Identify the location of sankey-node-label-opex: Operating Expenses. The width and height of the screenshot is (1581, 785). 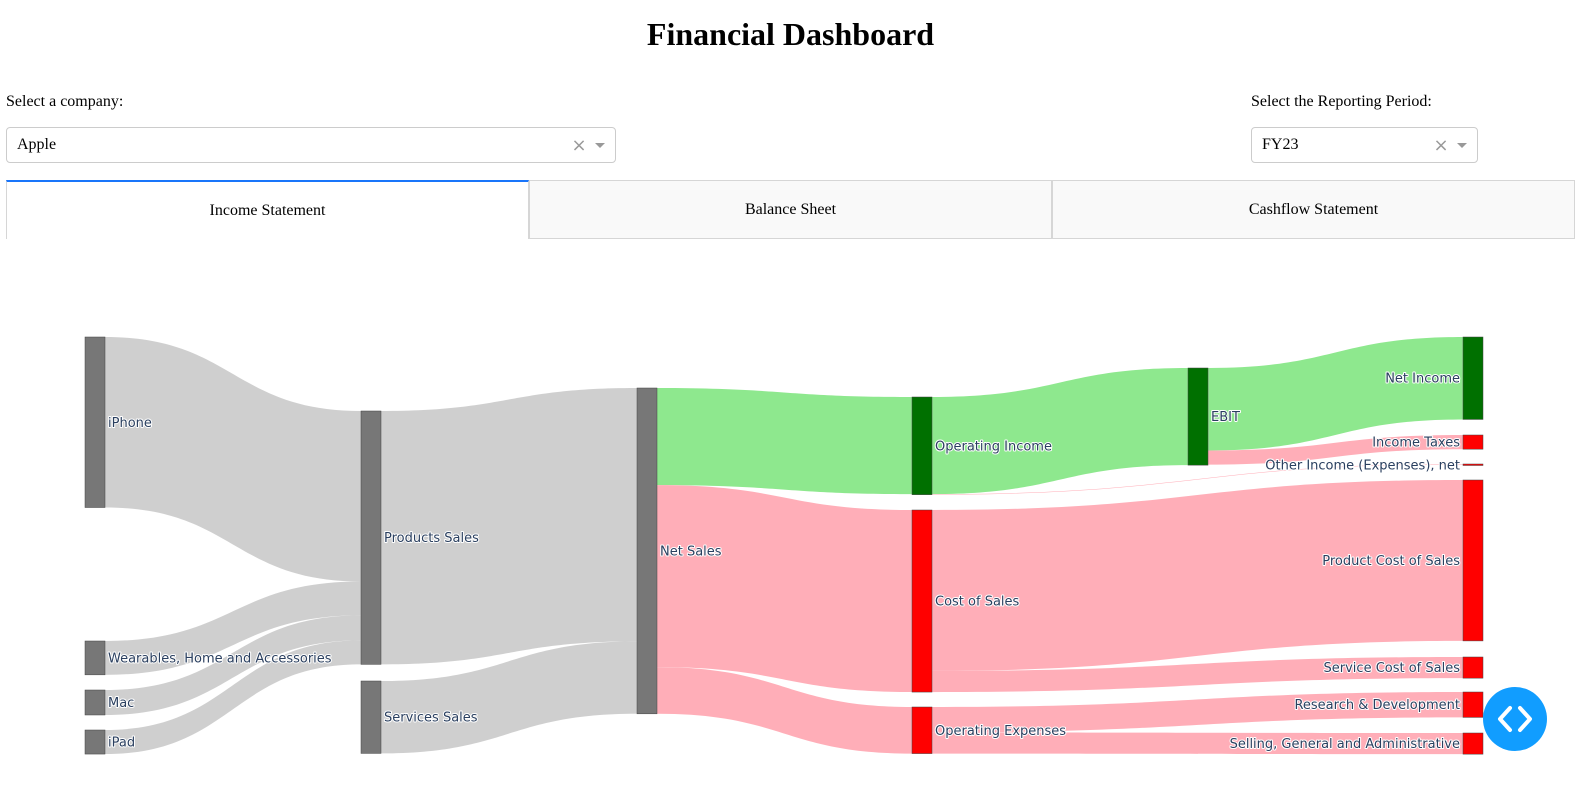
(1000, 731).